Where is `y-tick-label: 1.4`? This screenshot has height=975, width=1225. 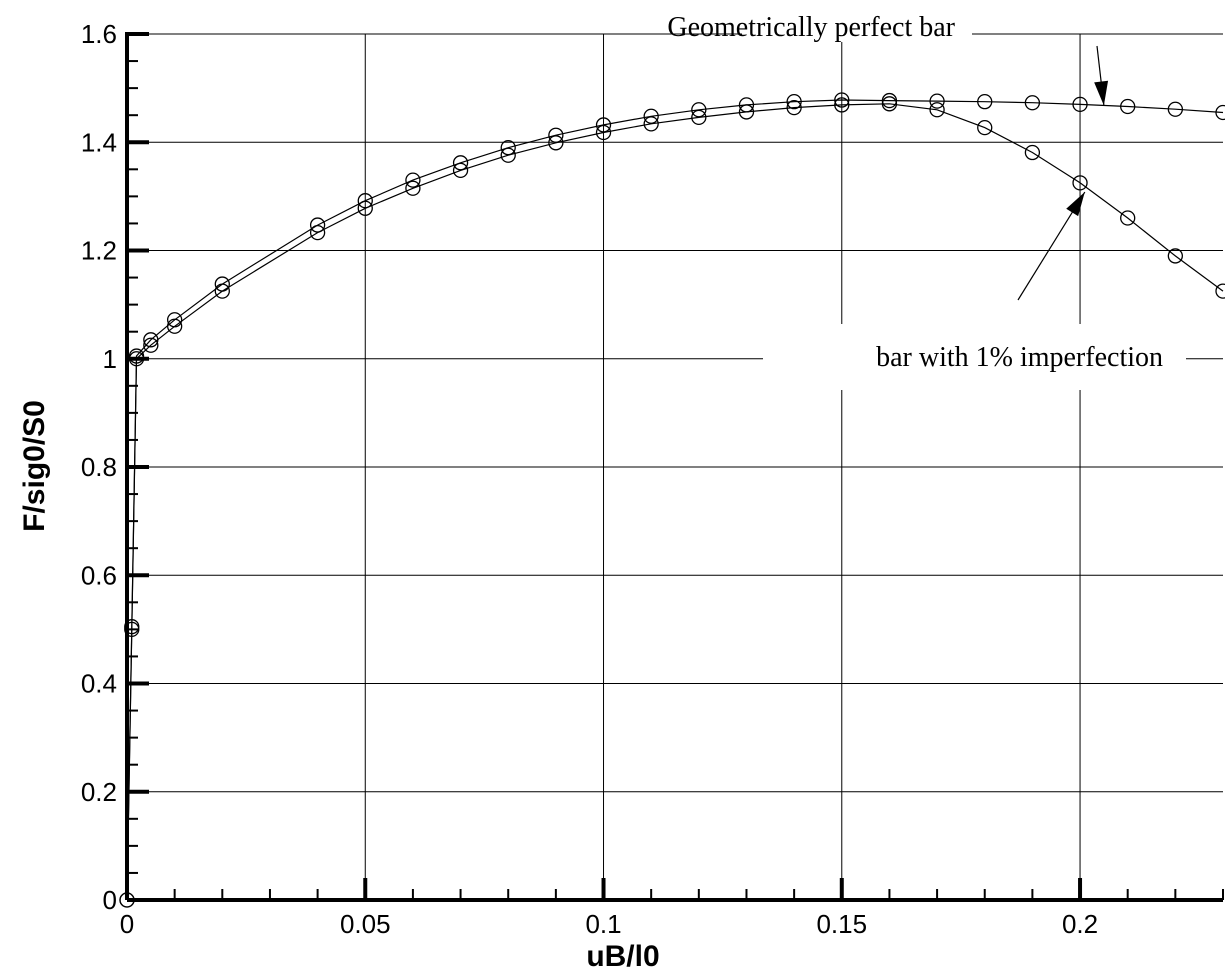
y-tick-label: 1.4 is located at coordinates (99, 142).